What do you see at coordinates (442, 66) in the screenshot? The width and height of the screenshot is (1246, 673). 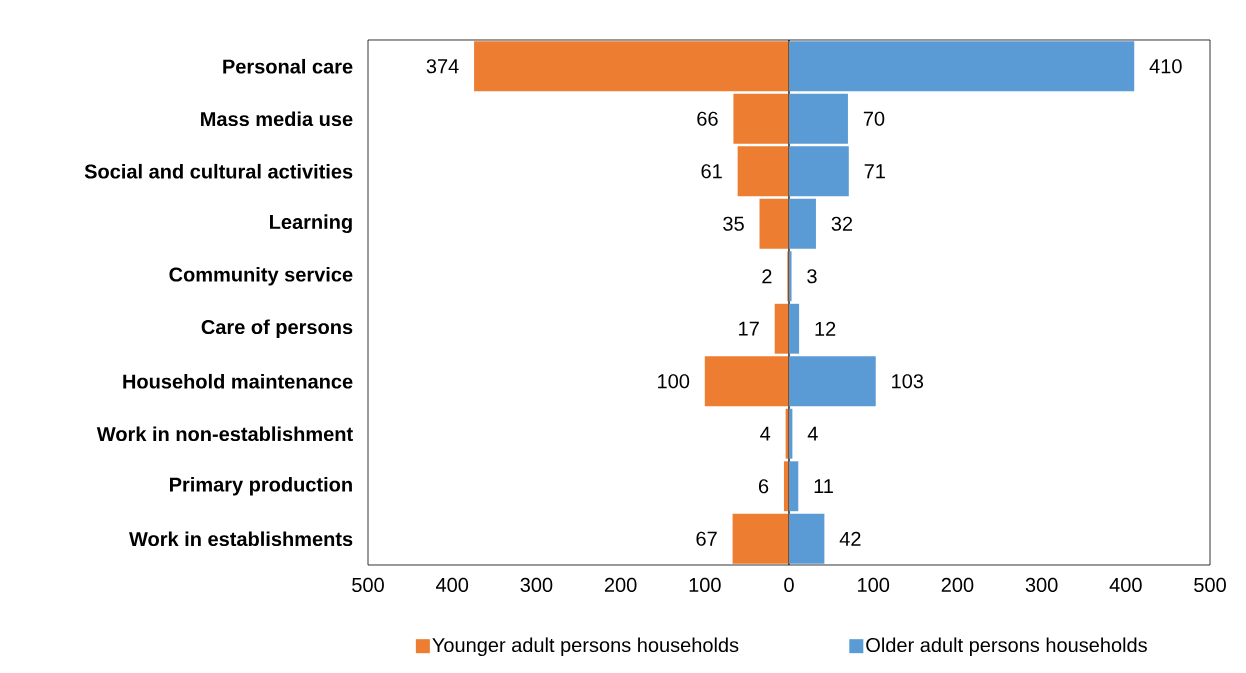 I see `data-label: 374` at bounding box center [442, 66].